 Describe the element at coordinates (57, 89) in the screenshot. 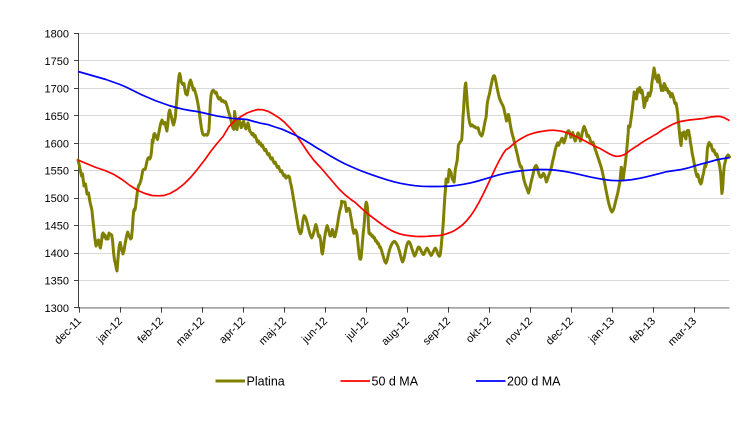

I see `svg-text: 1700` at that location.